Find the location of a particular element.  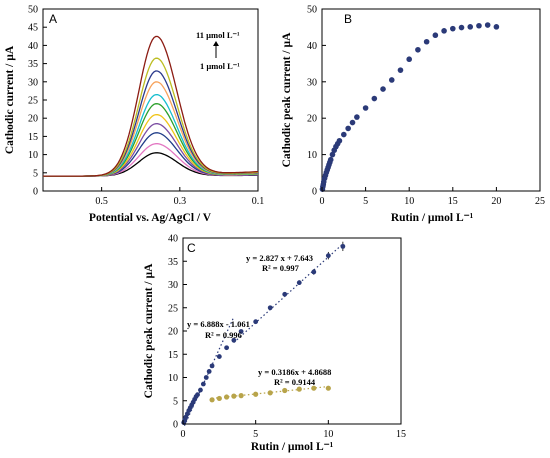

y-tick-label: 35 is located at coordinates (33, 64).